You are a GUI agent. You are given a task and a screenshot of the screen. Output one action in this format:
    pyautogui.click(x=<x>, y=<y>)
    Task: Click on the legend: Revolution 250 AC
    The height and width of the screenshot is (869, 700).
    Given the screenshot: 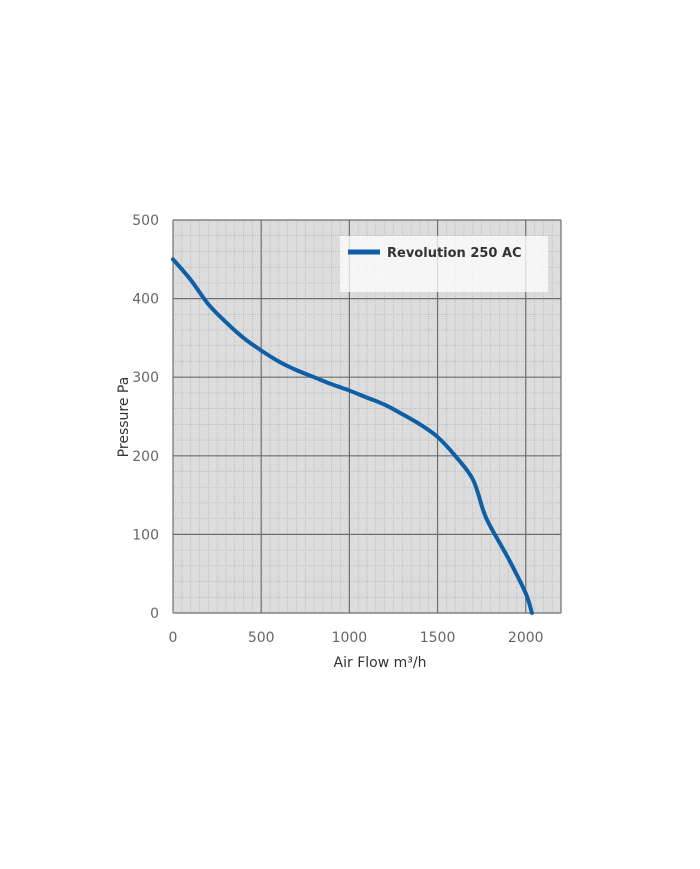 What is the action you would take?
    pyautogui.click(x=444, y=264)
    